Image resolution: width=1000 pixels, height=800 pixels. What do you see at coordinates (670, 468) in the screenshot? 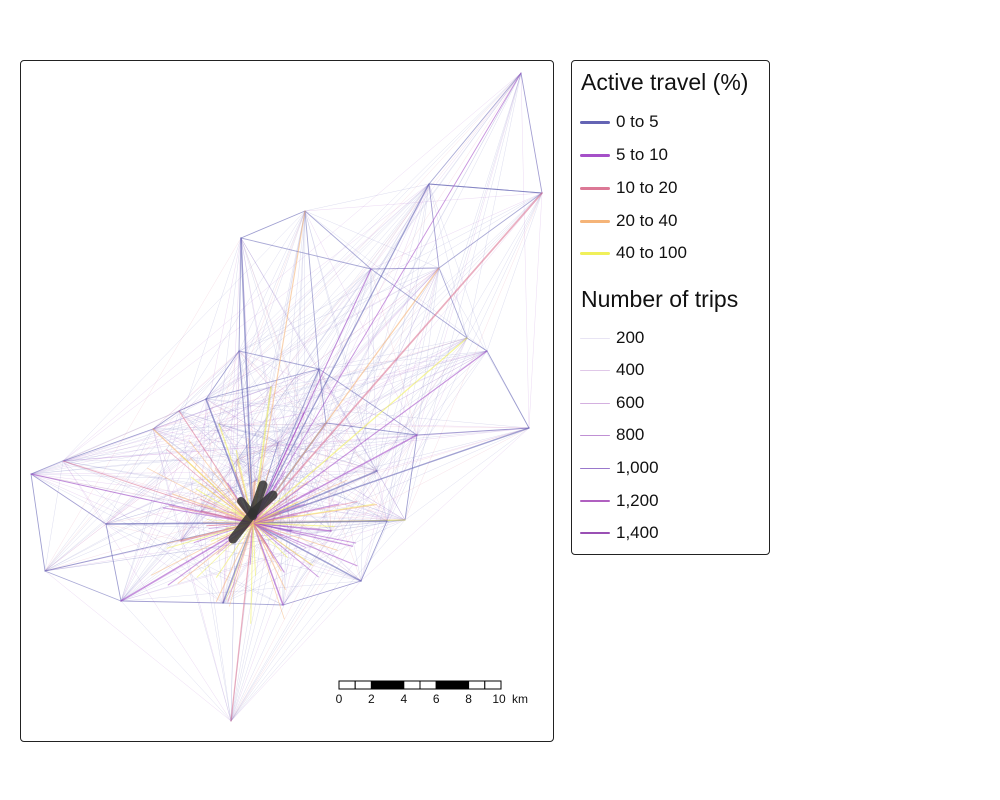
I see `legend-item-trips-1000: 1,000` at bounding box center [670, 468].